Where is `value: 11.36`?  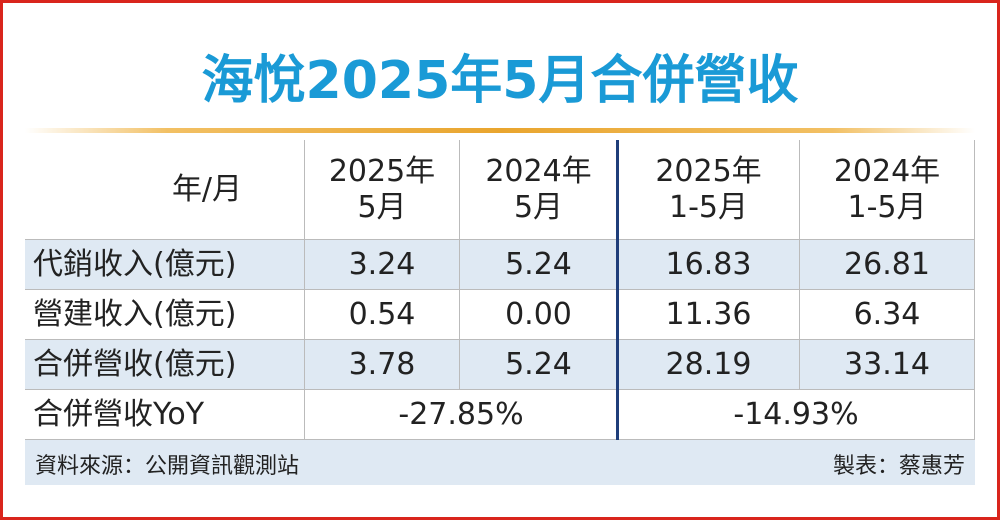 value: 11.36 is located at coordinates (708, 314).